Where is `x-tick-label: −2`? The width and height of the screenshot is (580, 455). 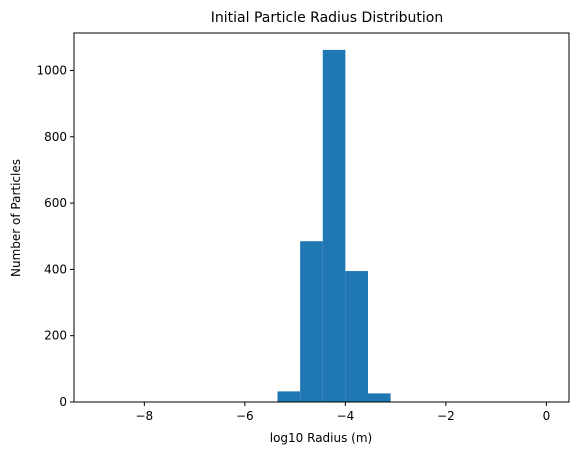 x-tick-label: −2 is located at coordinates (446, 416).